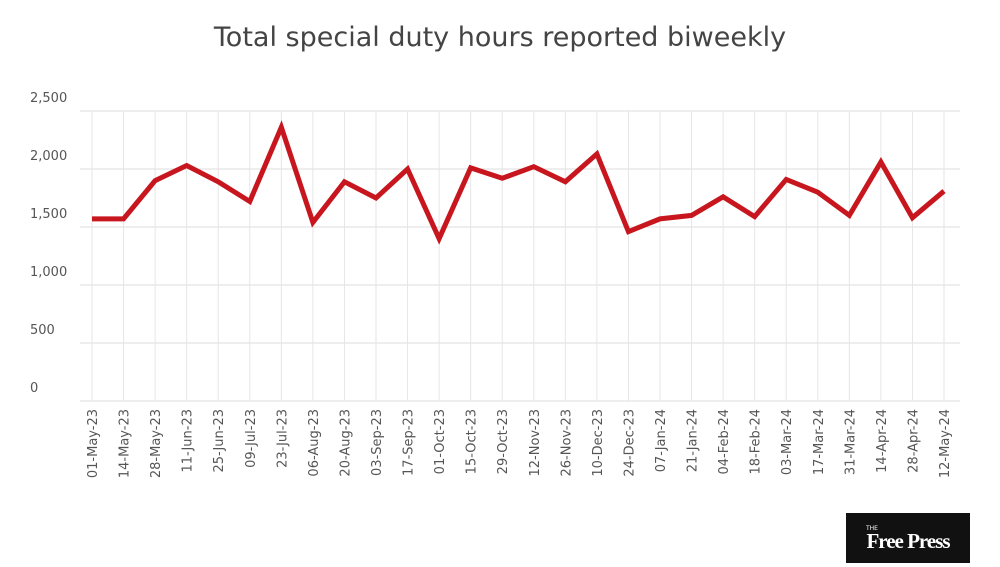 Image resolution: width=1000 pixels, height=567 pixels. I want to click on x-tick-label: 14-Apr-24, so click(882, 441).